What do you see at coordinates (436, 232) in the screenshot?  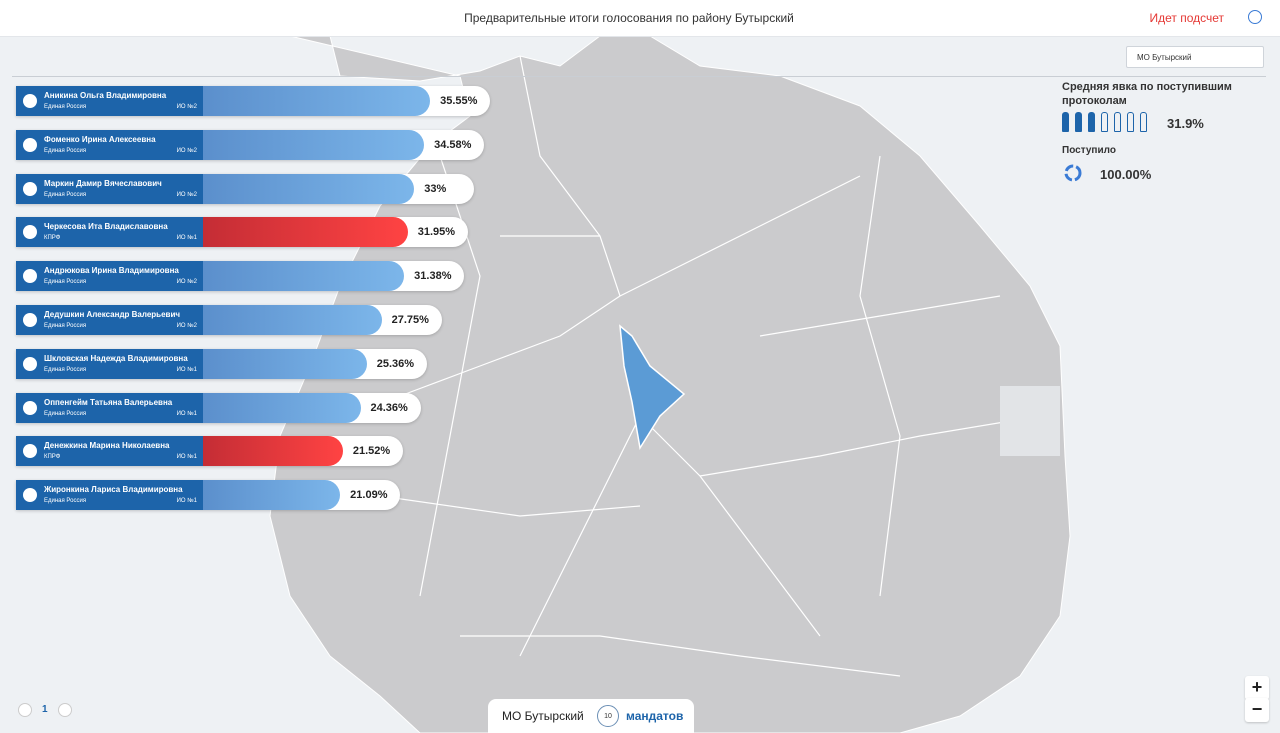 I see `share-label: 31.95%` at bounding box center [436, 232].